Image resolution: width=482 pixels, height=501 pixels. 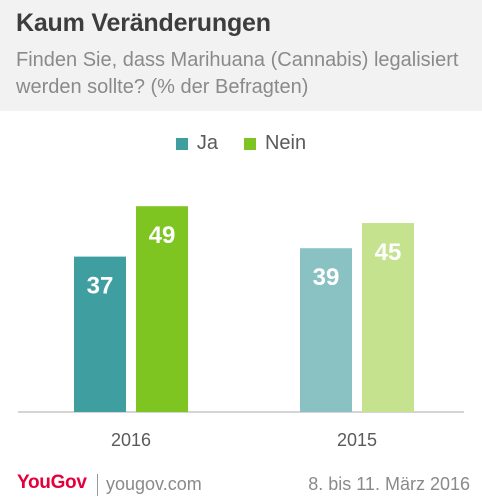 What do you see at coordinates (131, 440) in the screenshot?
I see `x-tick-label-2016: 2016` at bounding box center [131, 440].